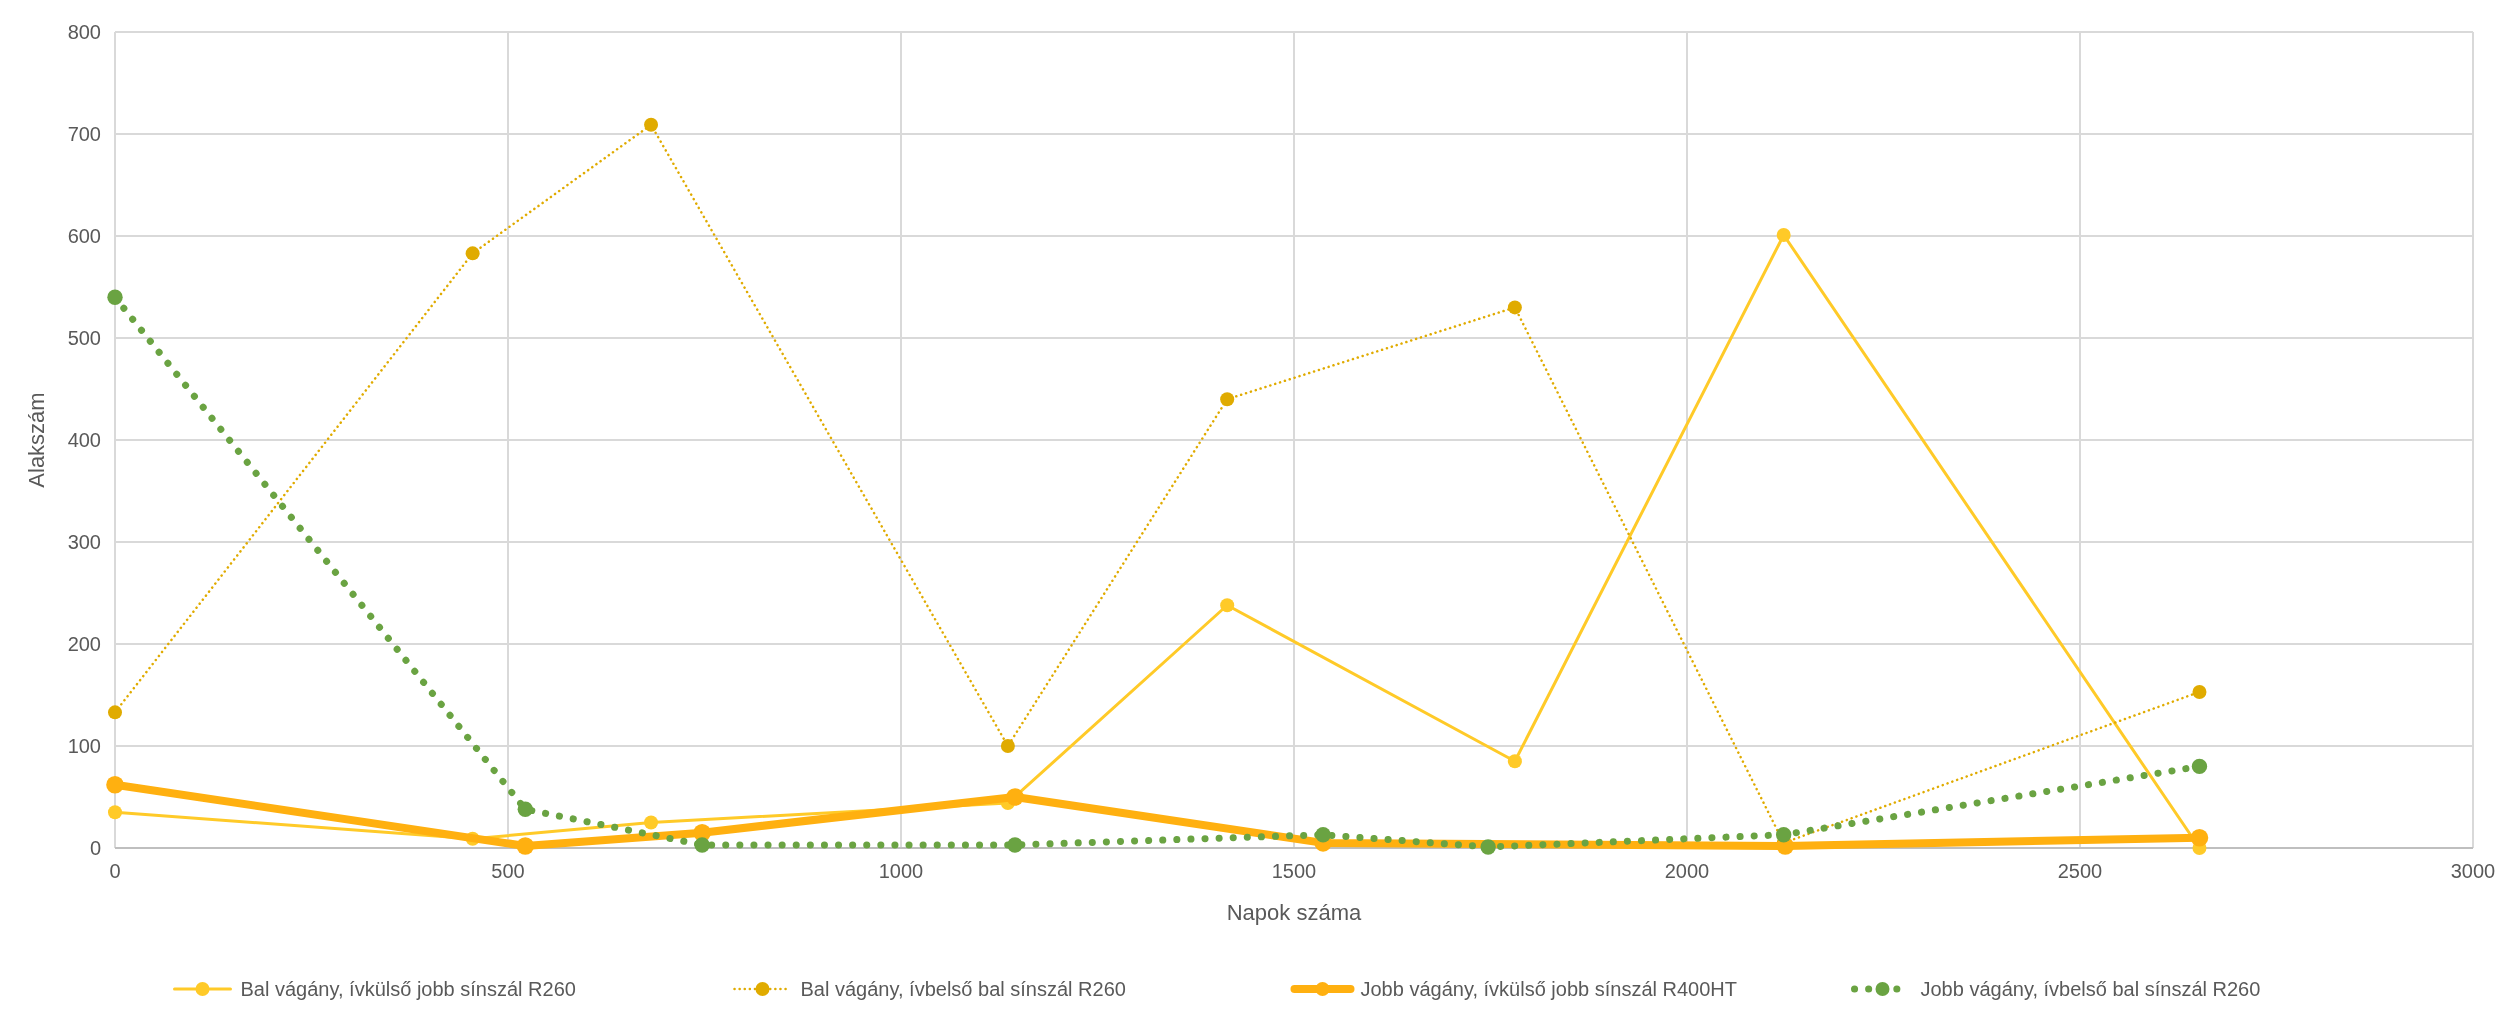  I want to click on legend-label: Bal vágány, ívkülső jobb sínszál R260, so click(408, 989).